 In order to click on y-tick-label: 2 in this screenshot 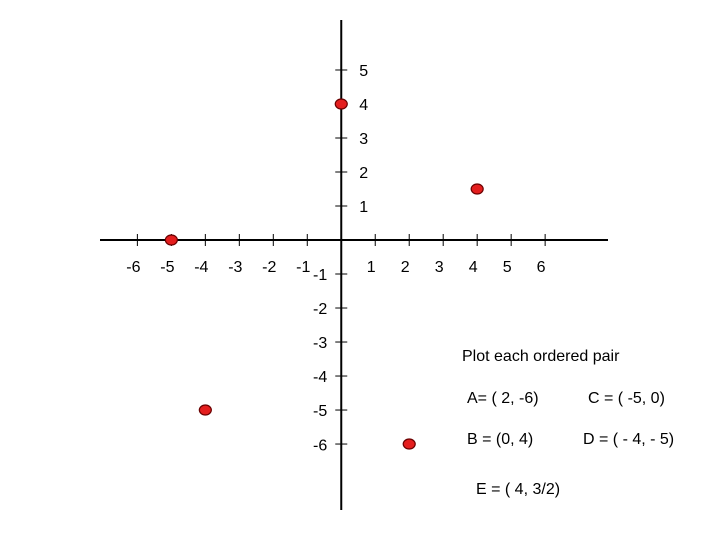, I will do `click(363, 173)`.